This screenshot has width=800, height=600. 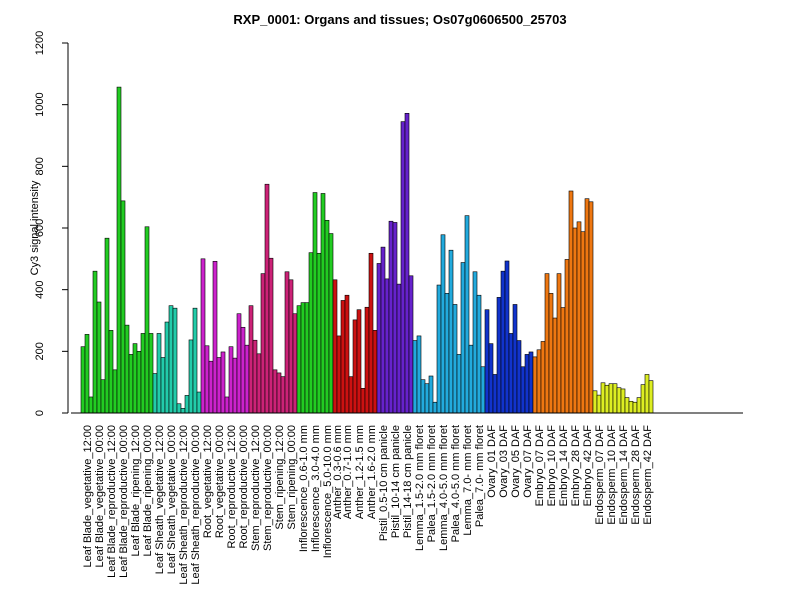 I want to click on x-tick-label: Leaf Blade_ripening_00:00, so click(x=148, y=491).